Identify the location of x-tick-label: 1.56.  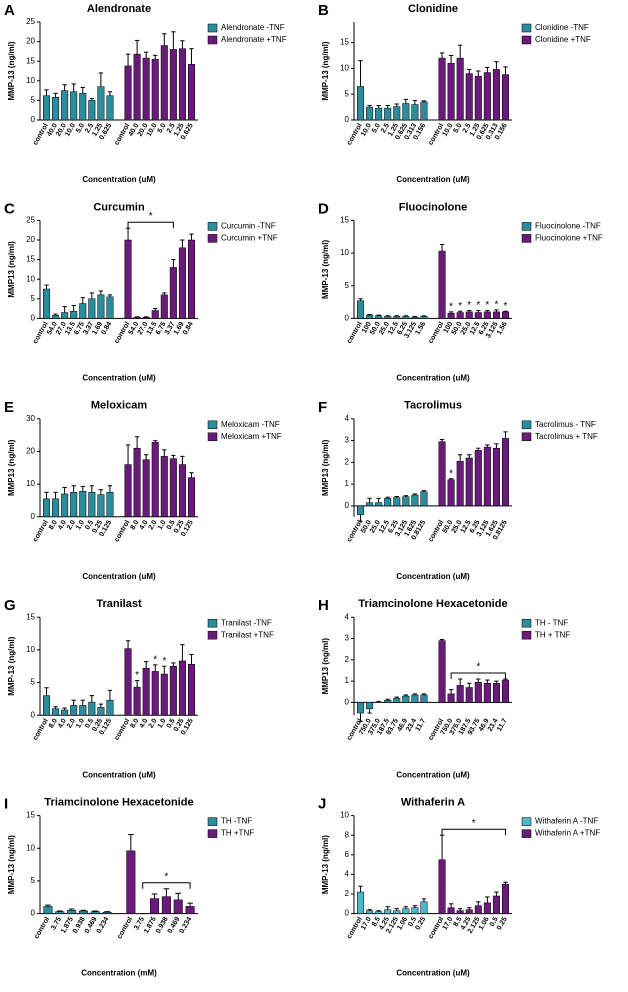
(420, 328).